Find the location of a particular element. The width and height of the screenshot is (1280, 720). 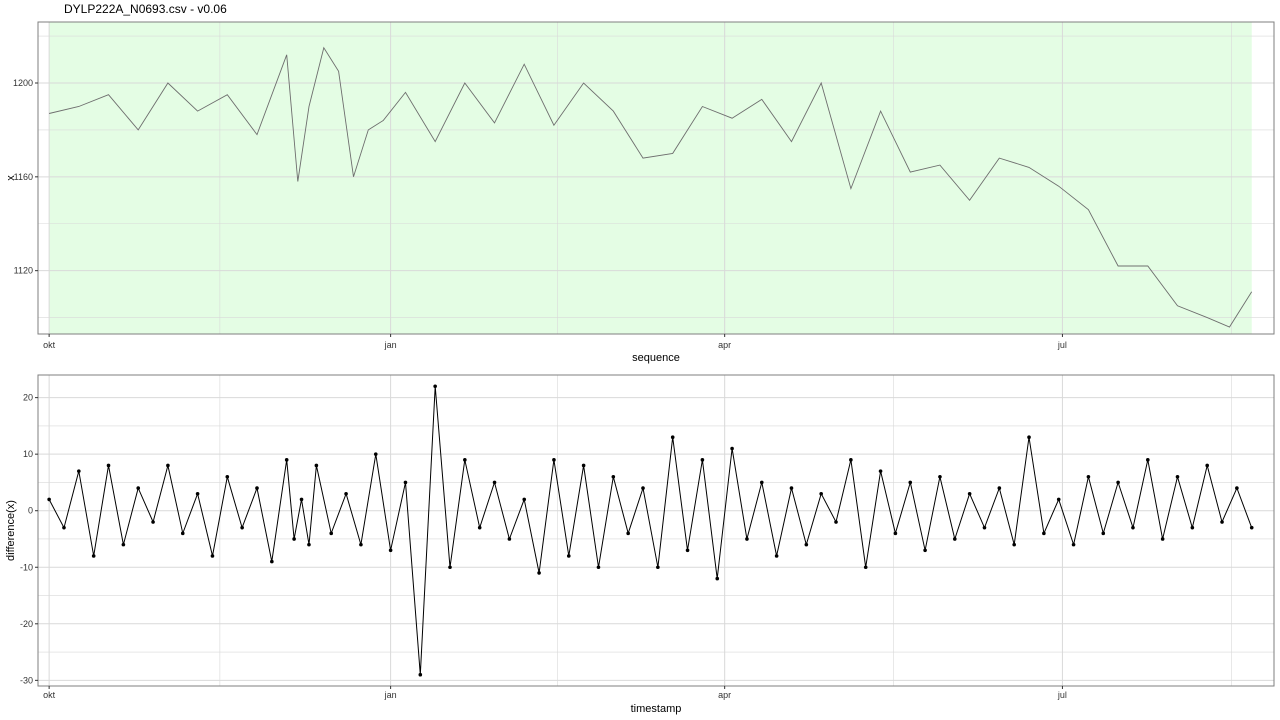

y-axis-label: difference(x) is located at coordinates (11, 530).